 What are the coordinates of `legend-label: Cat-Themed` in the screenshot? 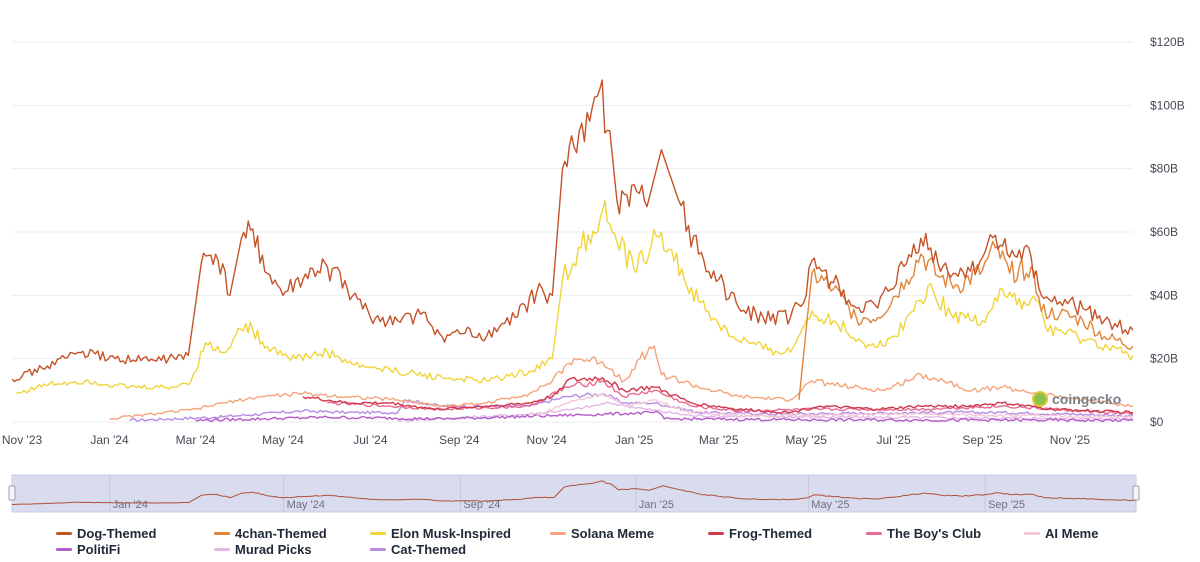 It's located at (429, 549).